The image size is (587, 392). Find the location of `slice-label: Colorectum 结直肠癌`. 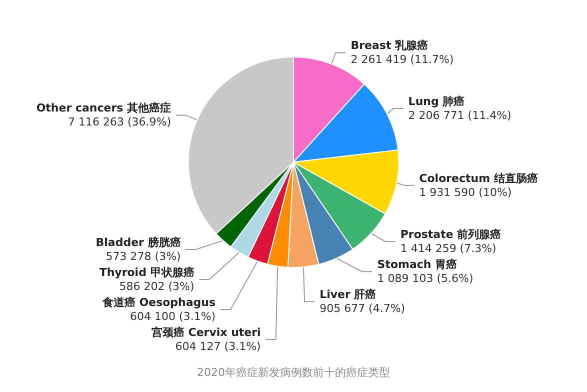

slice-label: Colorectum 结直肠癌 is located at coordinates (478, 178).